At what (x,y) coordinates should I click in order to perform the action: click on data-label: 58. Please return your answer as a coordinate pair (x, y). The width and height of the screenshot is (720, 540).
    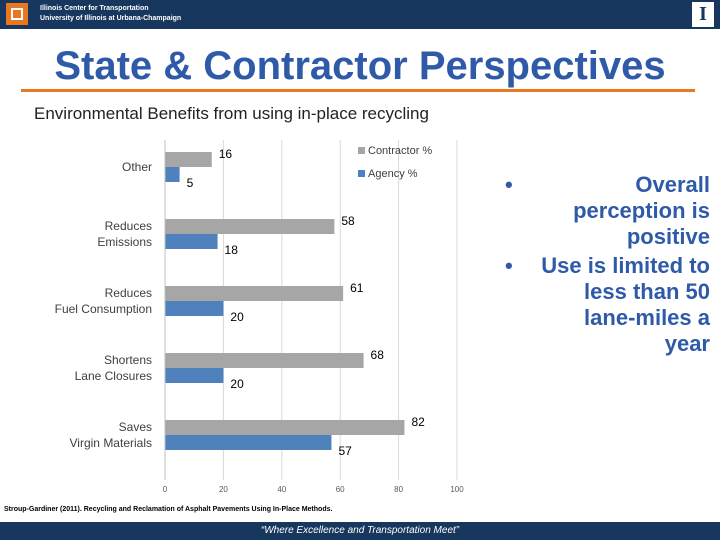
    Looking at the image, I should click on (348, 221).